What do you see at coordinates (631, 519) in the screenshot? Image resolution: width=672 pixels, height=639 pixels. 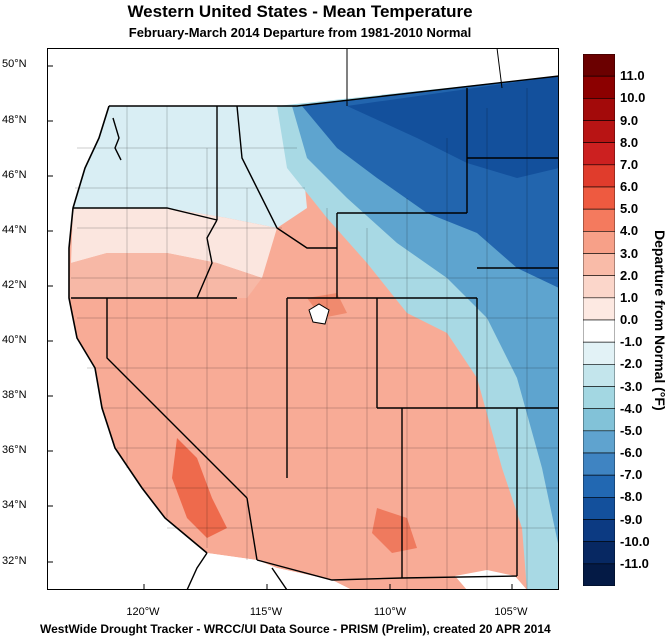 I see `colorbar-tick-label: -9.0` at bounding box center [631, 519].